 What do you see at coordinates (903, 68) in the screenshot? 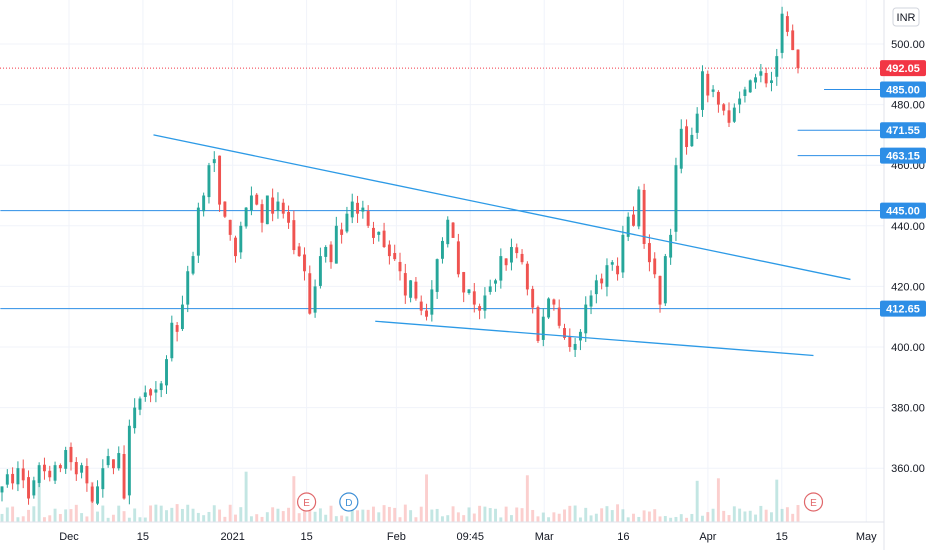
I see `last-price-badge` at bounding box center [903, 68].